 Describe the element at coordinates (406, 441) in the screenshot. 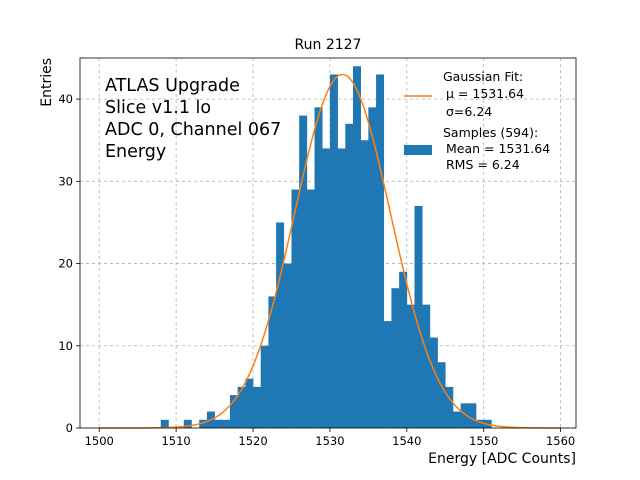

I see `x-tick-label: 1540` at that location.